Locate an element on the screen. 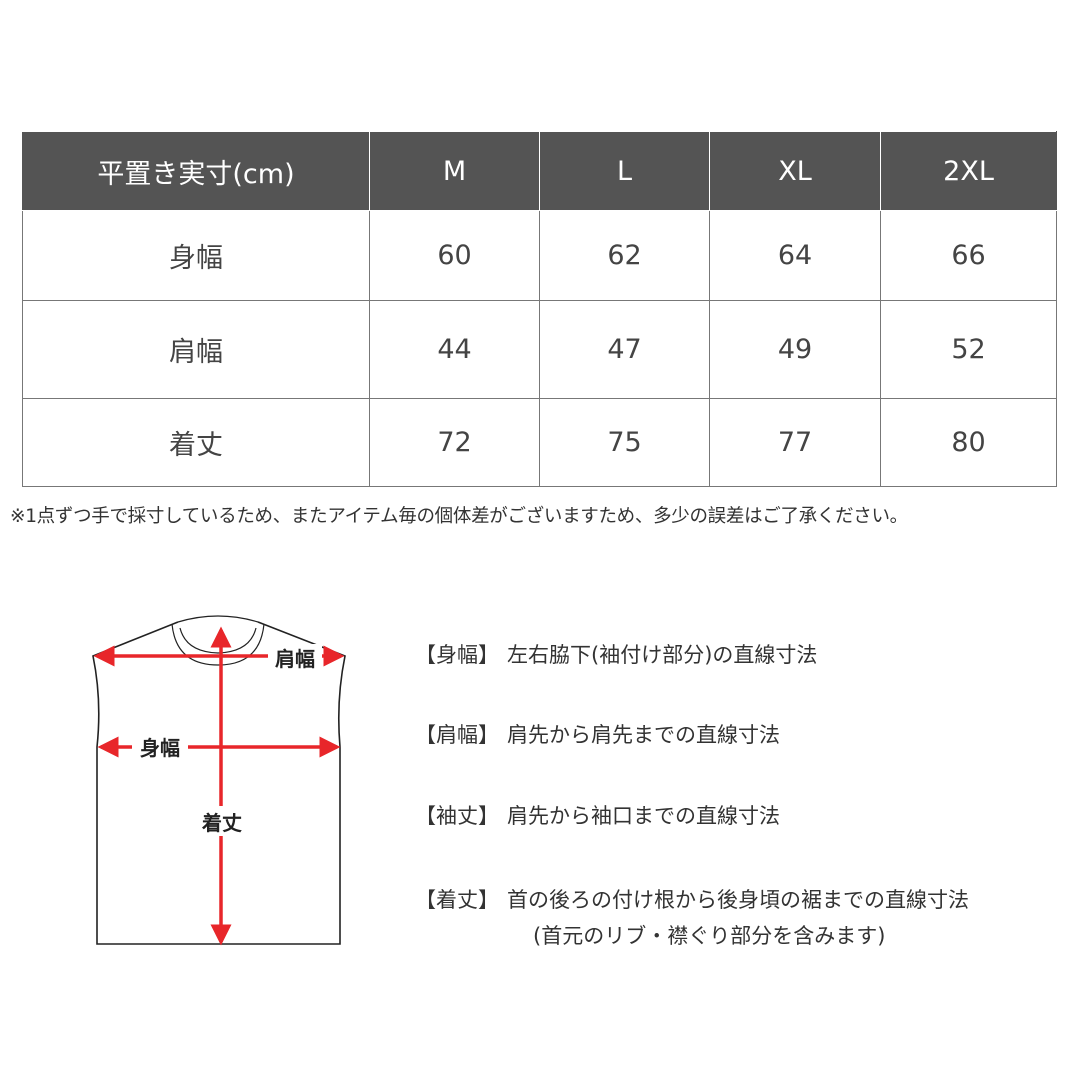 This screenshot has height=1080, width=1080. table-cell: 72 is located at coordinates (454, 442).